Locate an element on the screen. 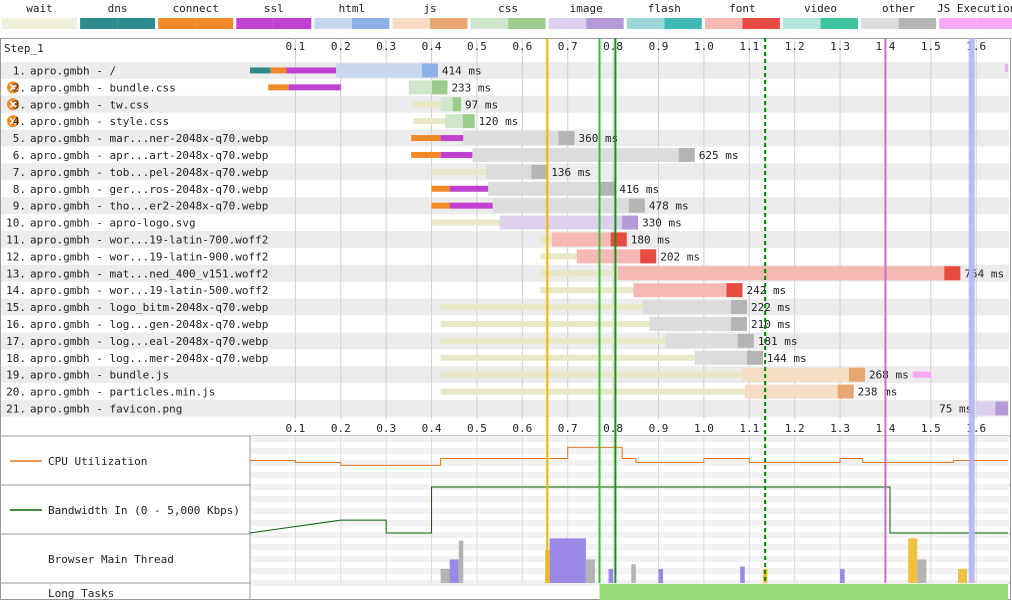 This screenshot has height=606, width=1012. request-label: apro.gmbh - wor...19-latin-700.woff2 is located at coordinates (149, 239).